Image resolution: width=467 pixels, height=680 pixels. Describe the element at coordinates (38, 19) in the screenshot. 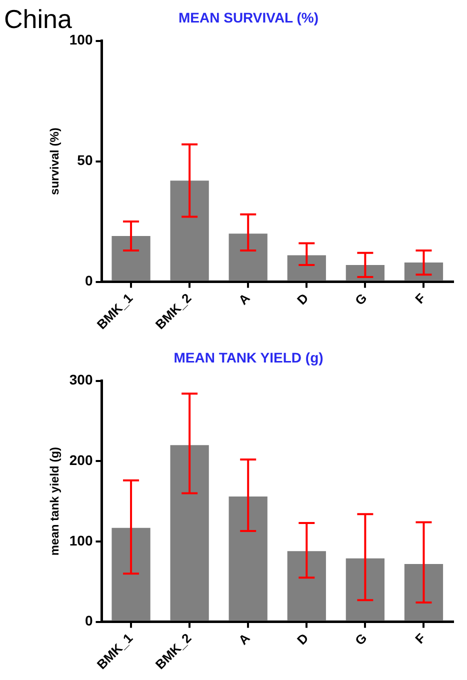

I see `text: China` at that location.